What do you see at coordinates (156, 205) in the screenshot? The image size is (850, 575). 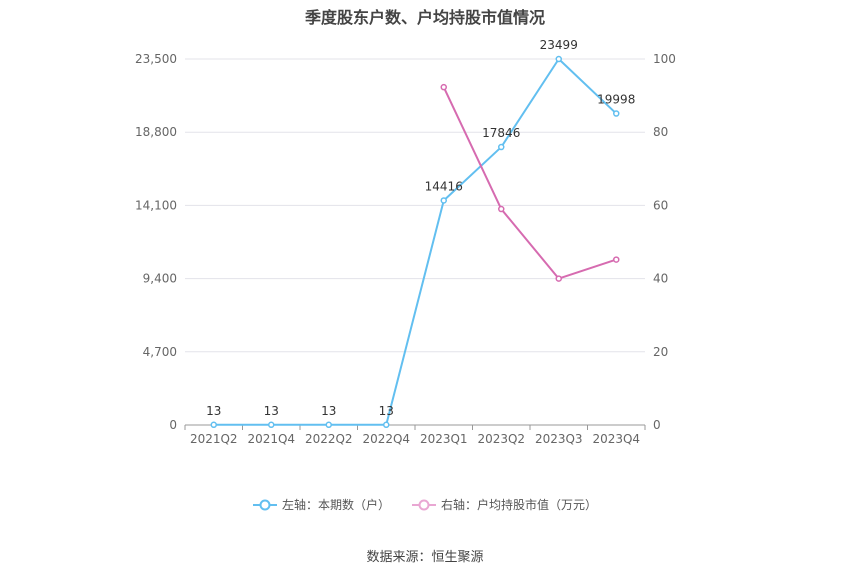 I see `left-y-tick-label: 14,100` at bounding box center [156, 205].